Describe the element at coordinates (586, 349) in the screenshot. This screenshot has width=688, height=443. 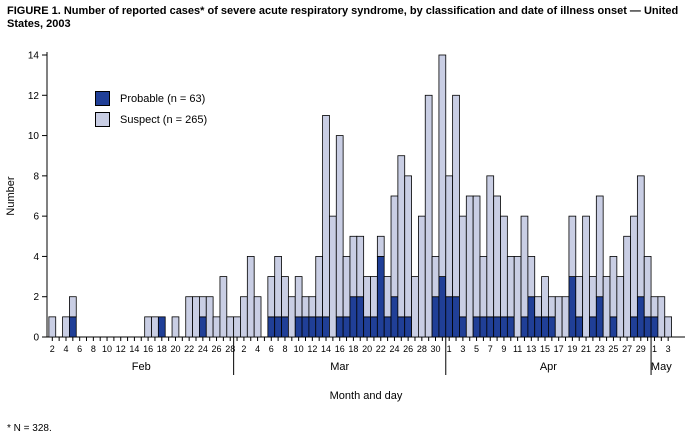
I see `x-tick-label: 21` at that location.